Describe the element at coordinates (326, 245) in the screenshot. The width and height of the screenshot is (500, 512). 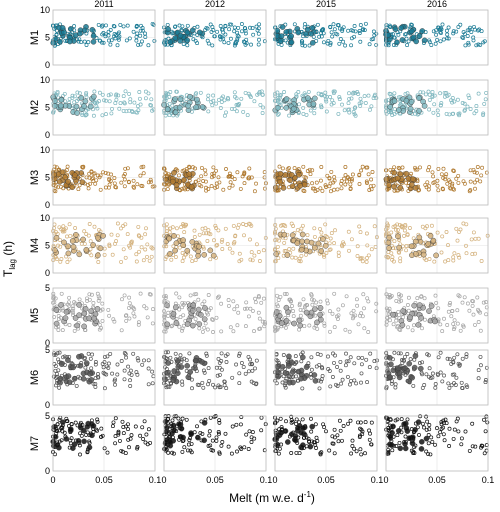
I see `panel-M4-2015` at that location.